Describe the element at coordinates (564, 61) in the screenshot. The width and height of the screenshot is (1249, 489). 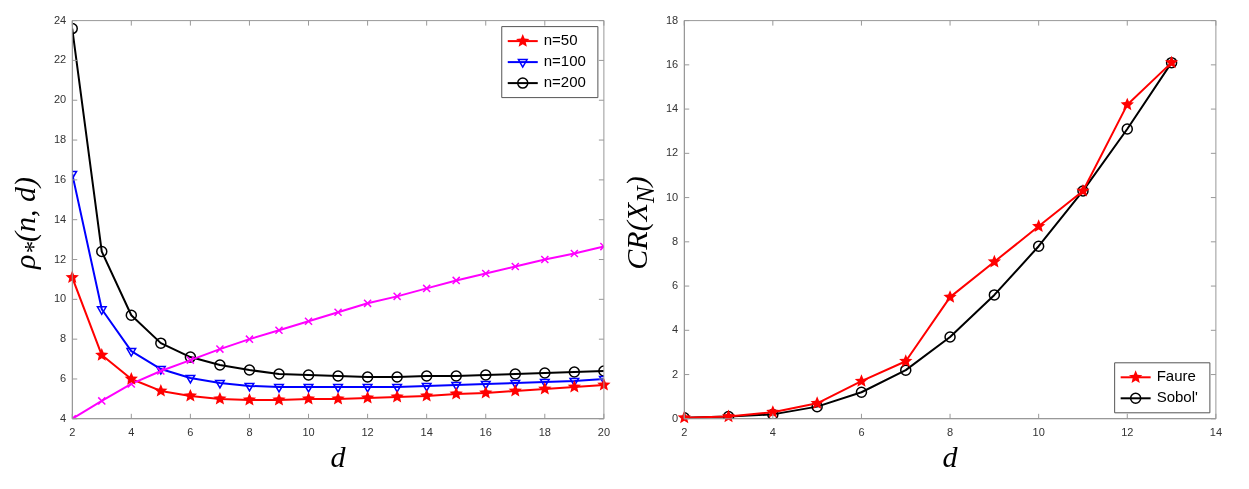
I see `legend-label: n=100` at that location.